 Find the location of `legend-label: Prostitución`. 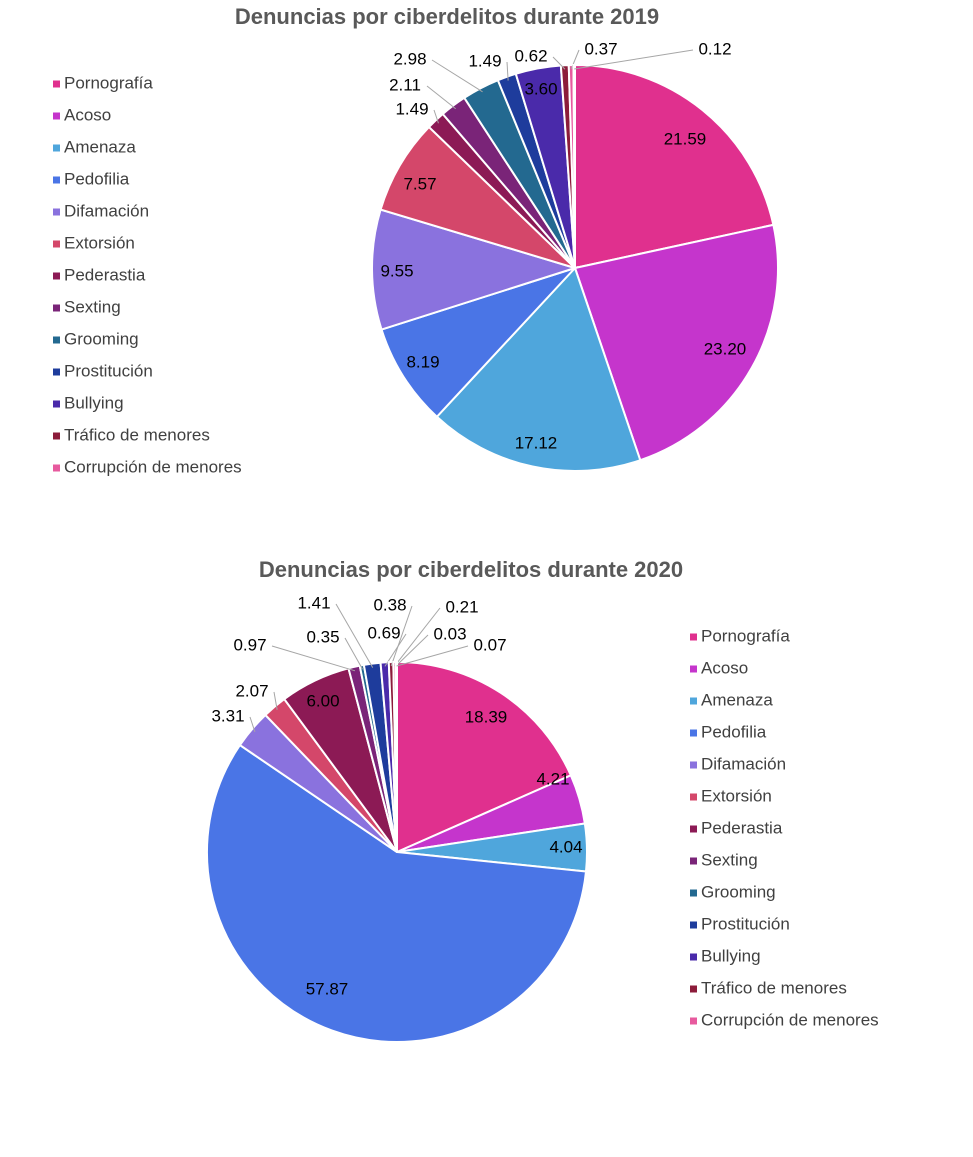

legend-label: Prostitución is located at coordinates (745, 923).